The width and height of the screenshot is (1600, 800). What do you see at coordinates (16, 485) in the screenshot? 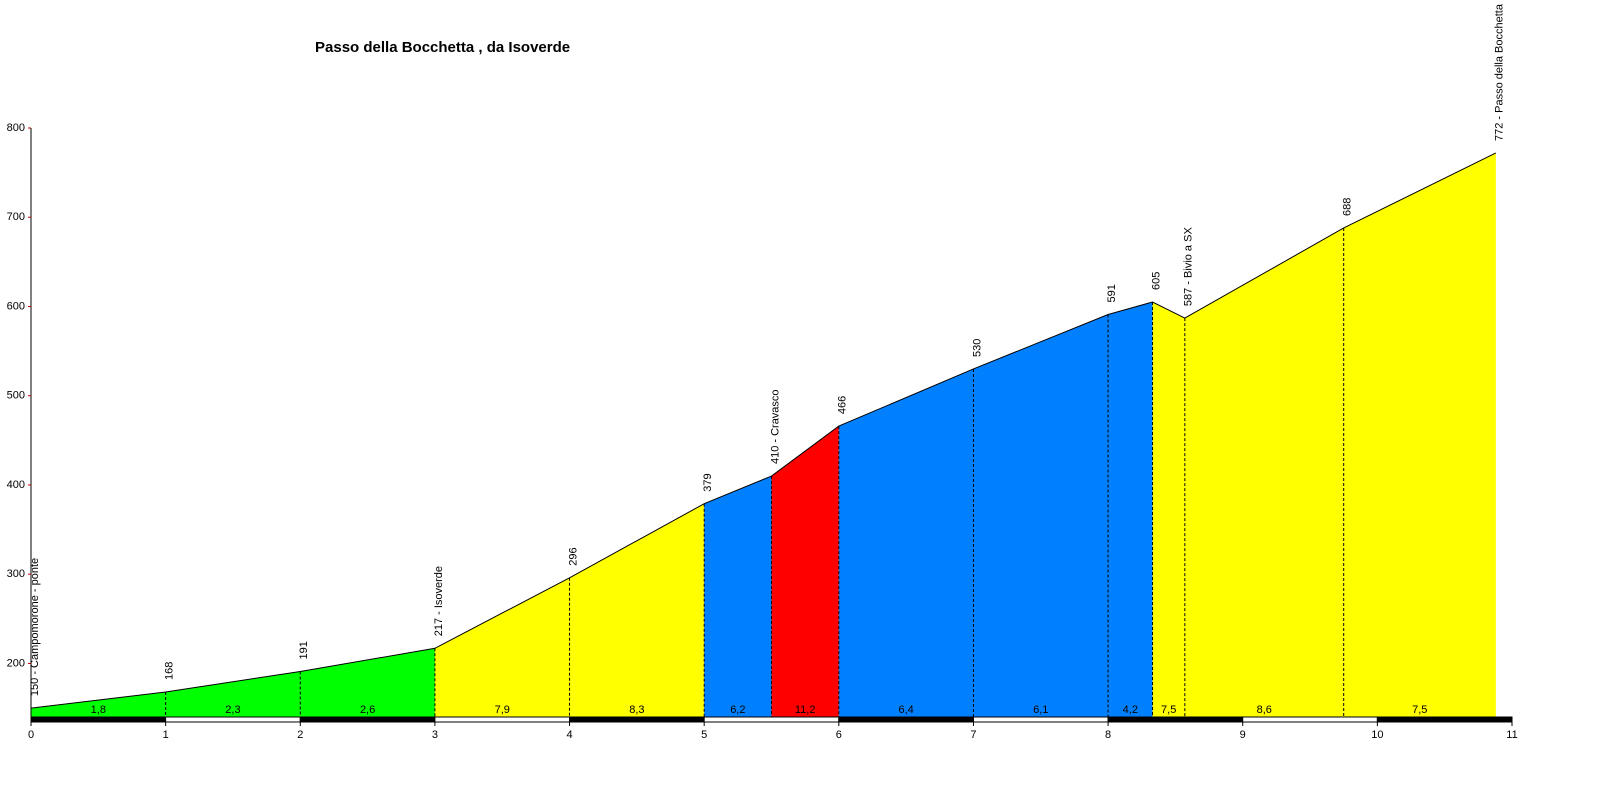
I see `y-tick-label: 400` at bounding box center [16, 485].